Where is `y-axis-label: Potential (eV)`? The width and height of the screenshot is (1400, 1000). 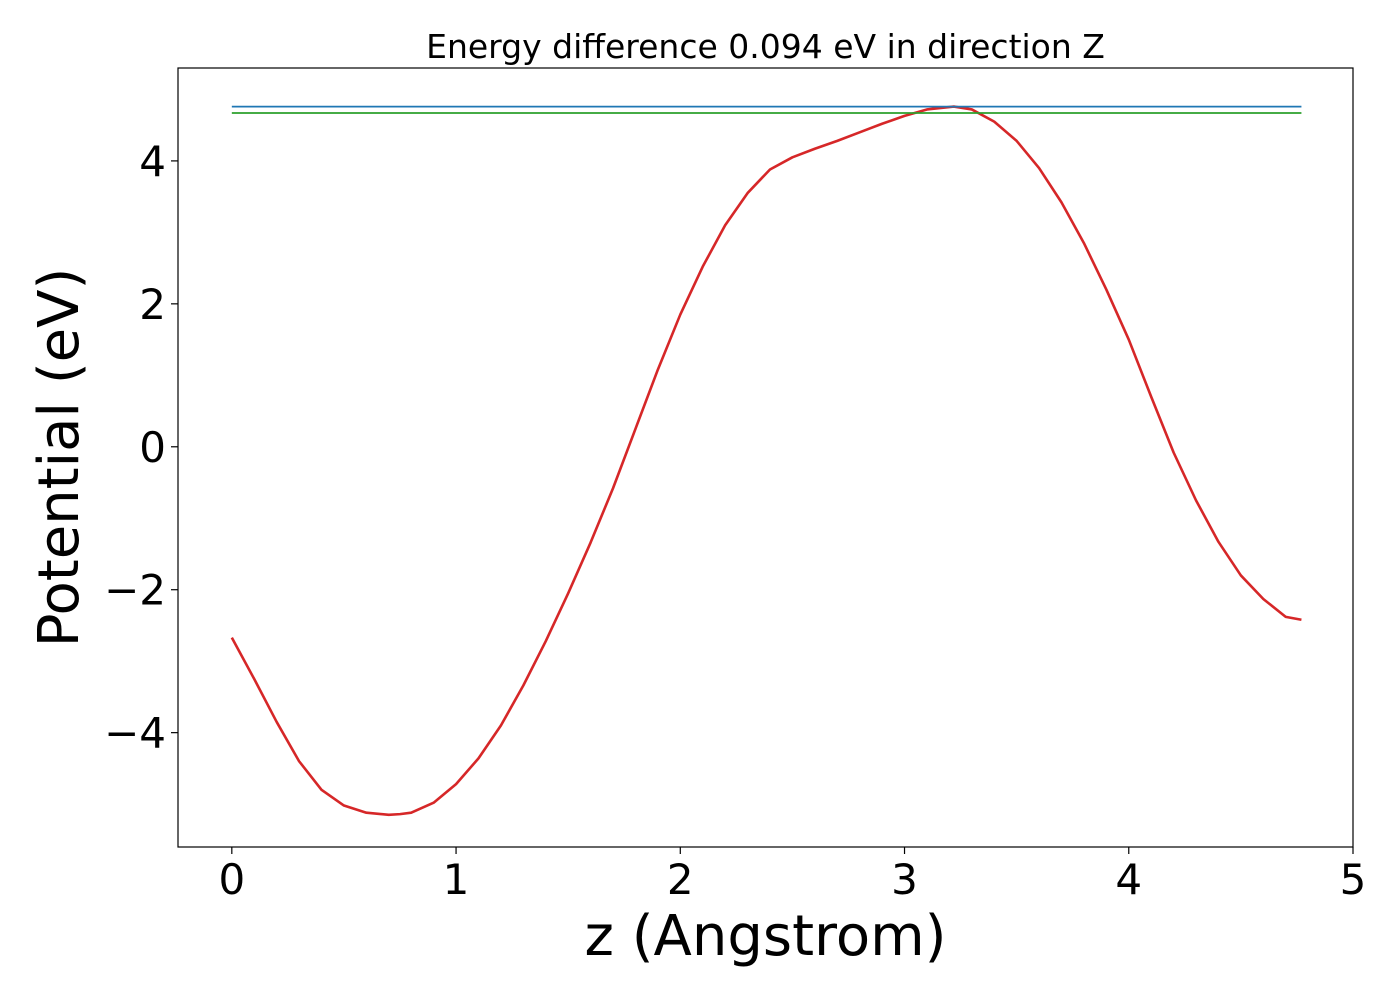
y-axis-label: Potential (eV) is located at coordinates (59, 458).